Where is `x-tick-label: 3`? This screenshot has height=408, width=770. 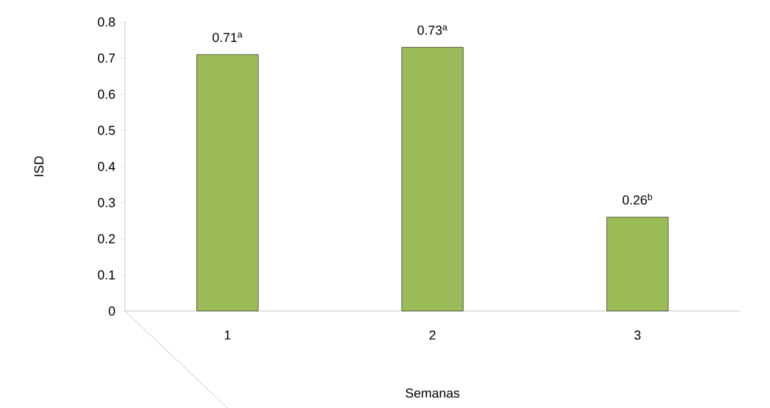
x-tick-label: 3 is located at coordinates (637, 335).